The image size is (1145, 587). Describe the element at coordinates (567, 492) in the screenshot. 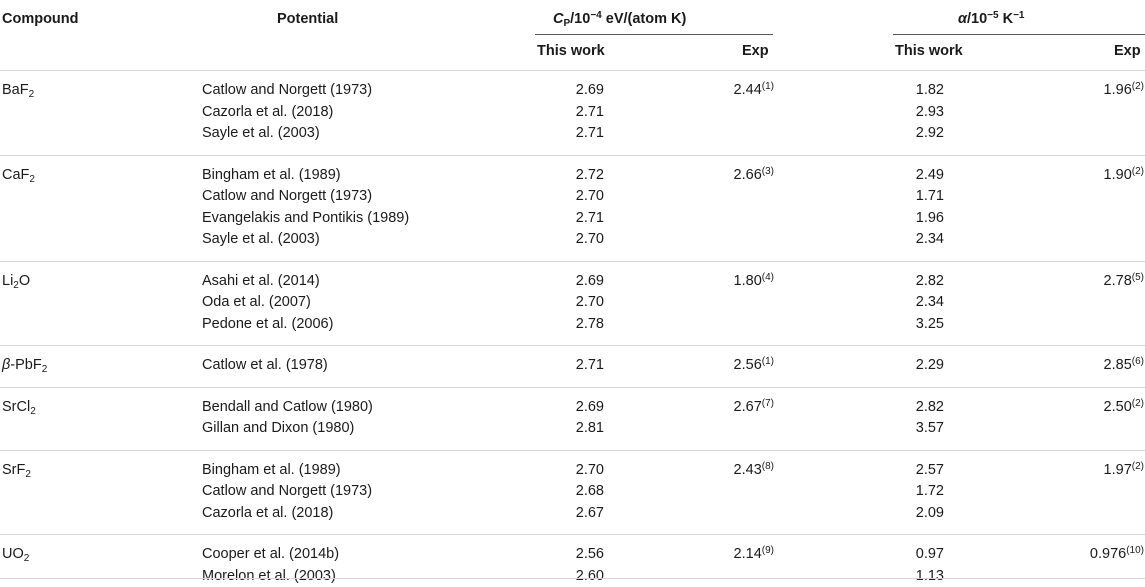

I see `cp-this-work-cell: 2.68` at that location.